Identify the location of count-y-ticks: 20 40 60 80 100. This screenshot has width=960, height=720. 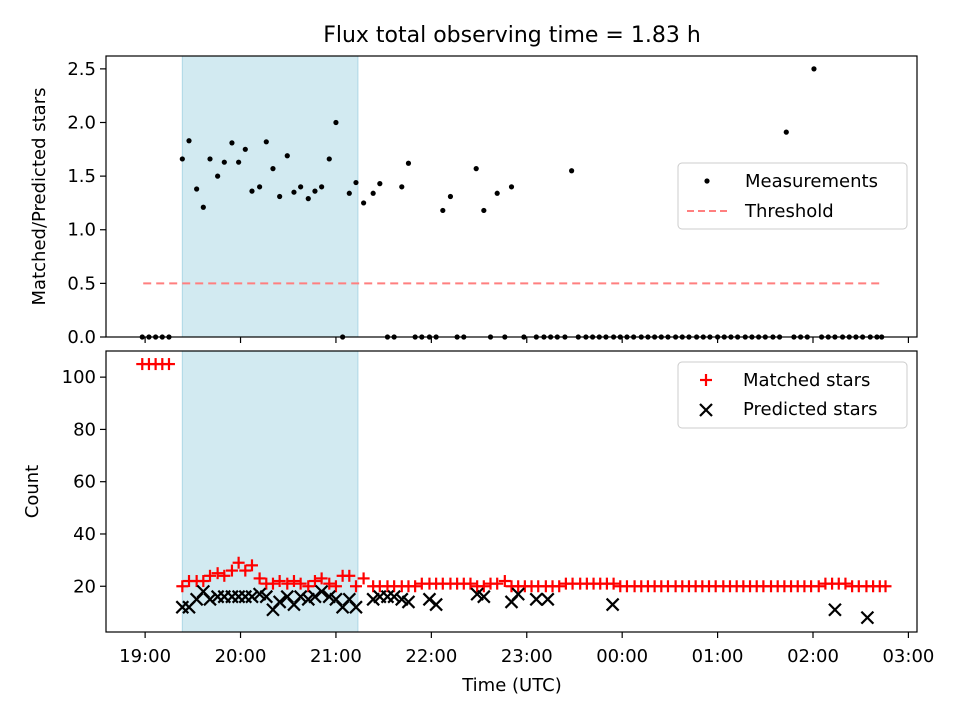
(84, 482).